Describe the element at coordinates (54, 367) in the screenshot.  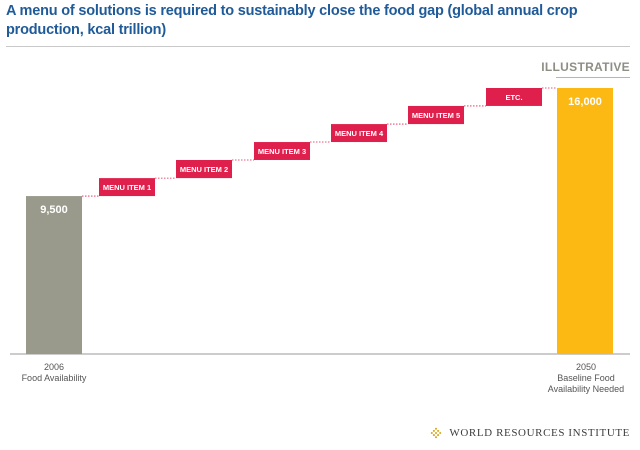
I see `x-label-2006-line1: 2006` at that location.